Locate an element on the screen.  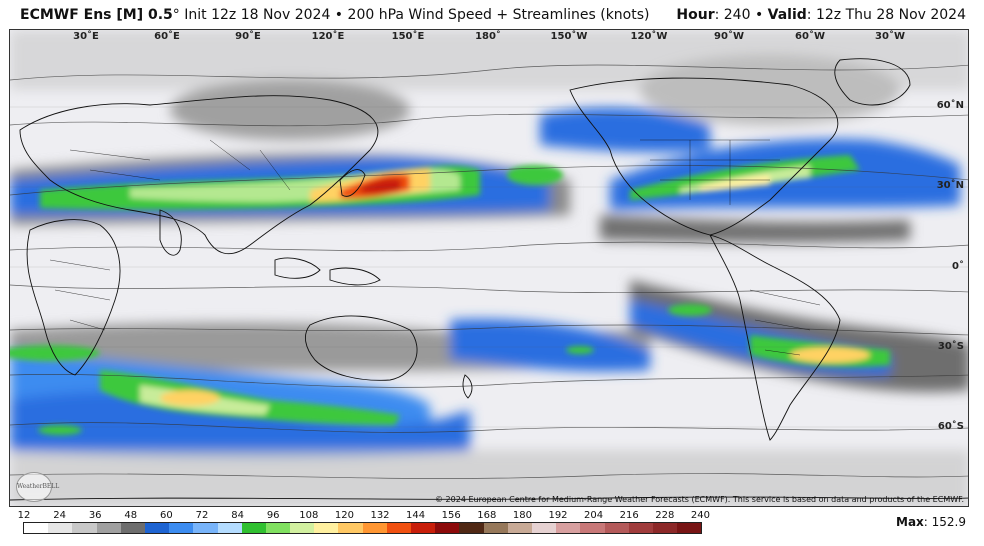
hour-value: : 240 • is located at coordinates (741, 15).